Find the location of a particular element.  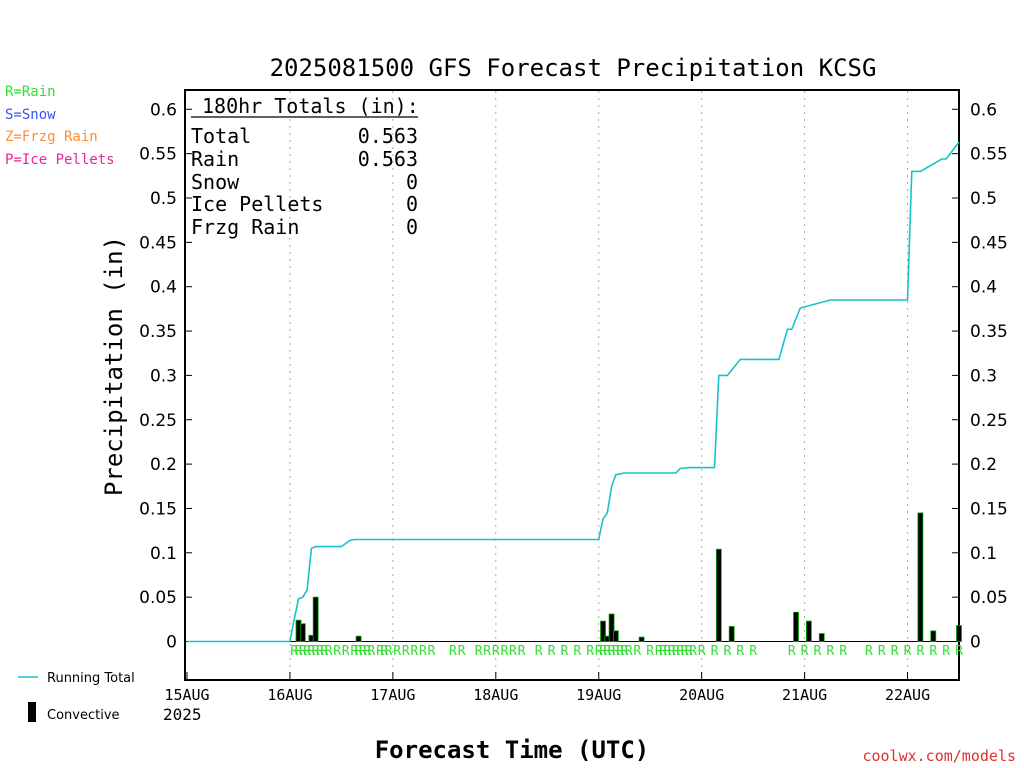

ptype-key-freezing-rain: Z=Frzg Rain is located at coordinates (51, 137).